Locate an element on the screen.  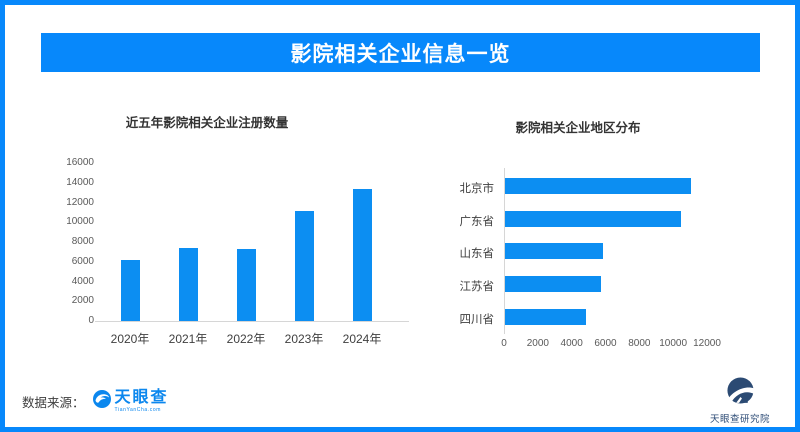
institute-logo-icon is located at coordinates (740, 393).